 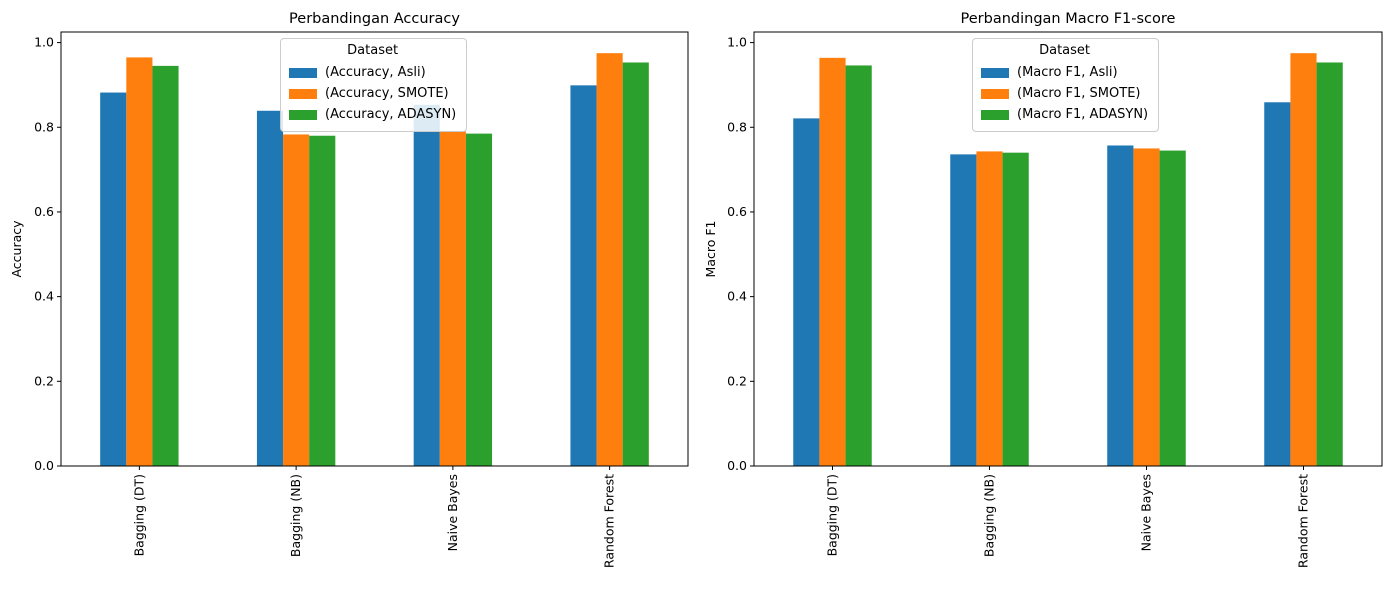 What do you see at coordinates (387, 93) in the screenshot?
I see `legend-label: (Accuracy, SMOTE)` at bounding box center [387, 93].